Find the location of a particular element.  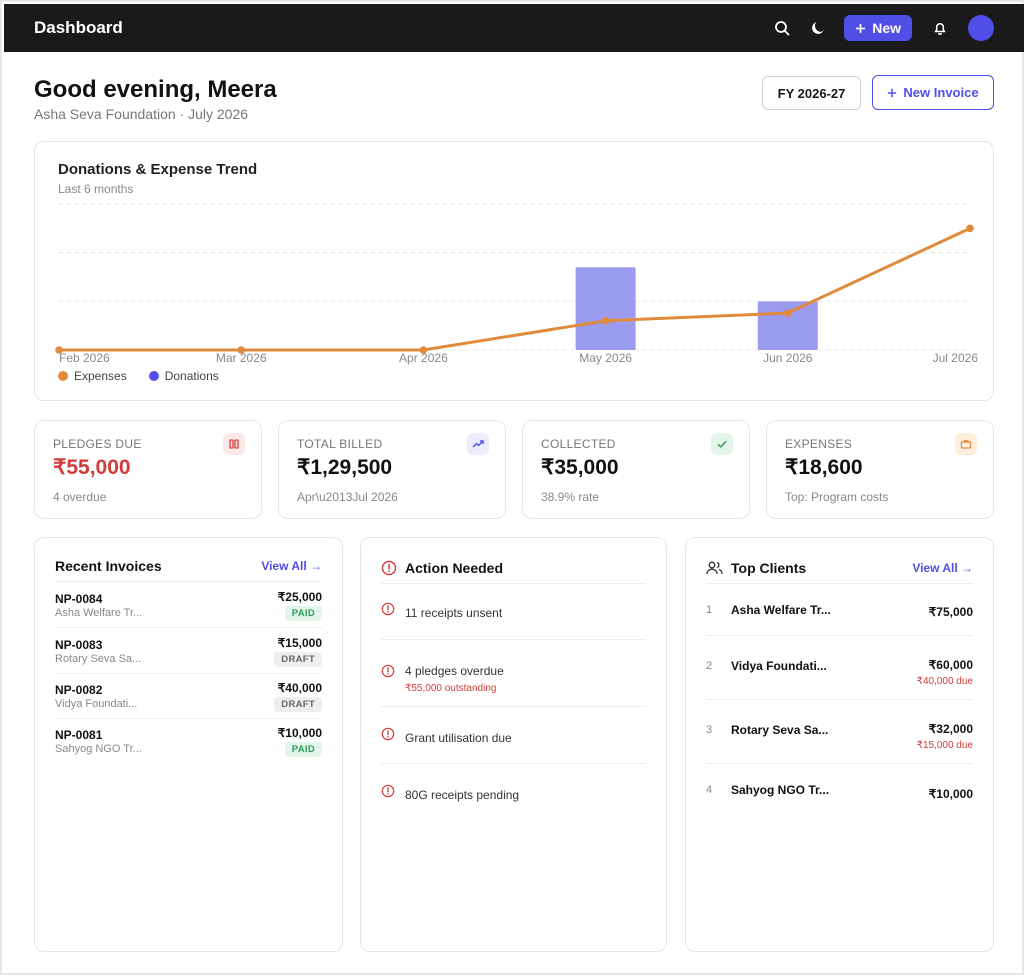

bell-icon is located at coordinates (940, 28).